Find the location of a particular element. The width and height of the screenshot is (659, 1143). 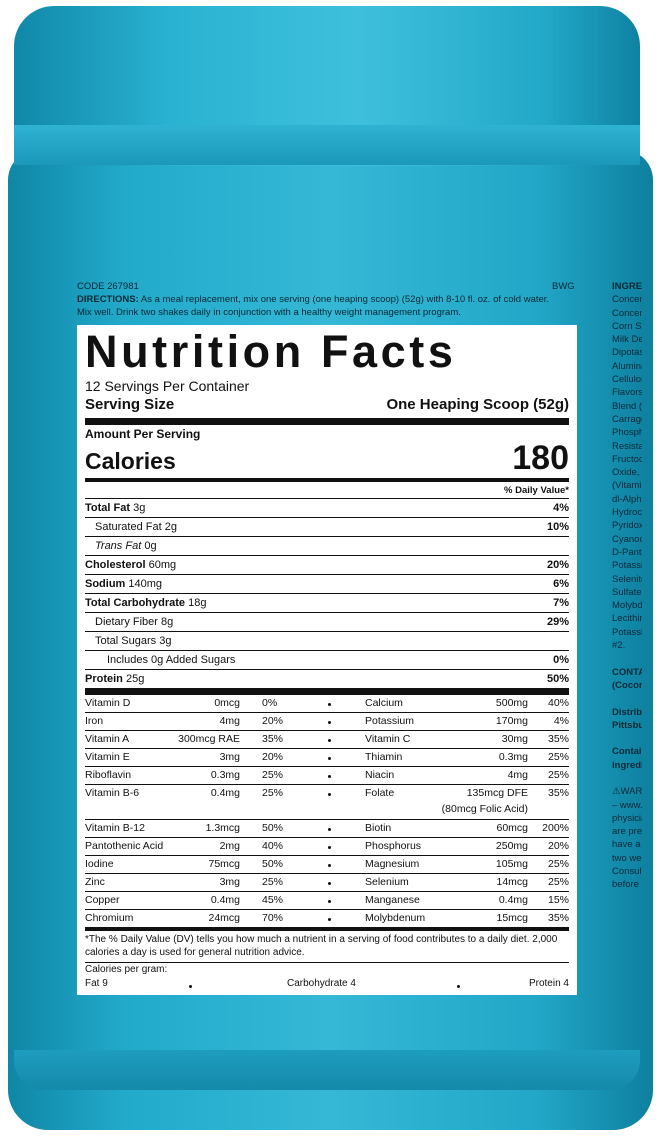

vitamin-dv: 4% is located at coordinates (561, 721).